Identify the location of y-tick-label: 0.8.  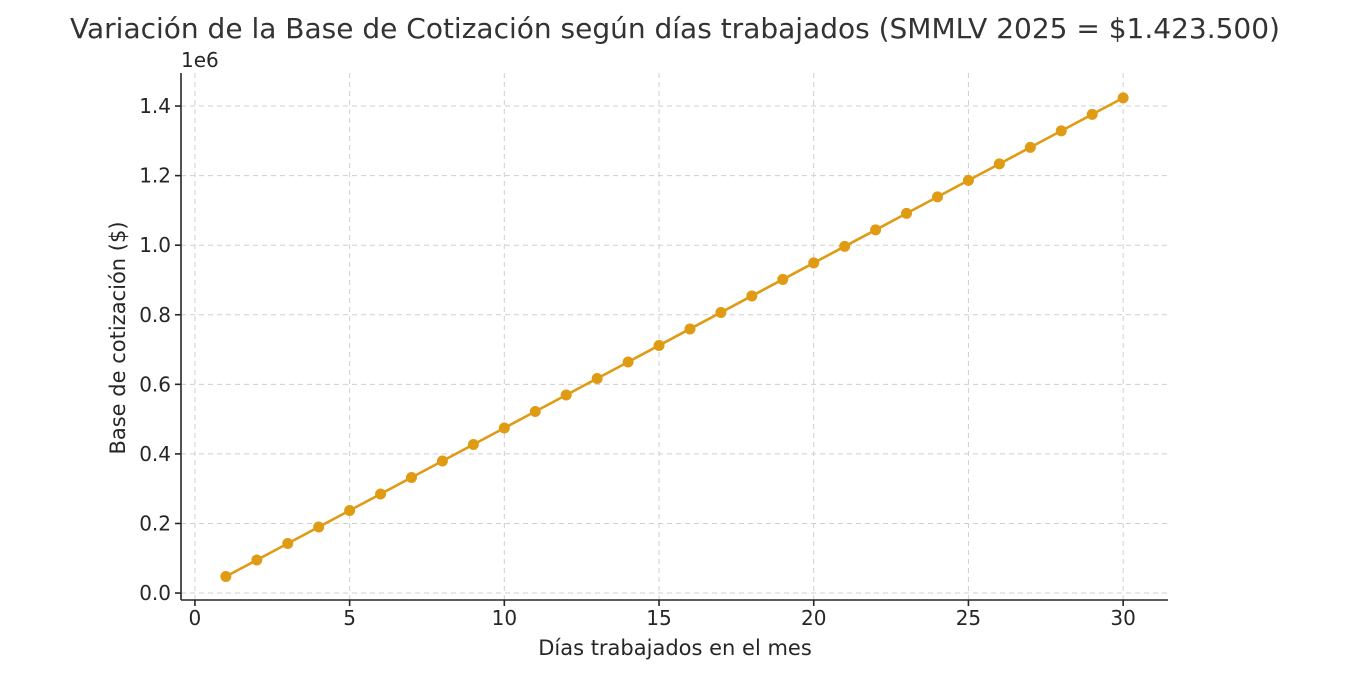
(155, 315).